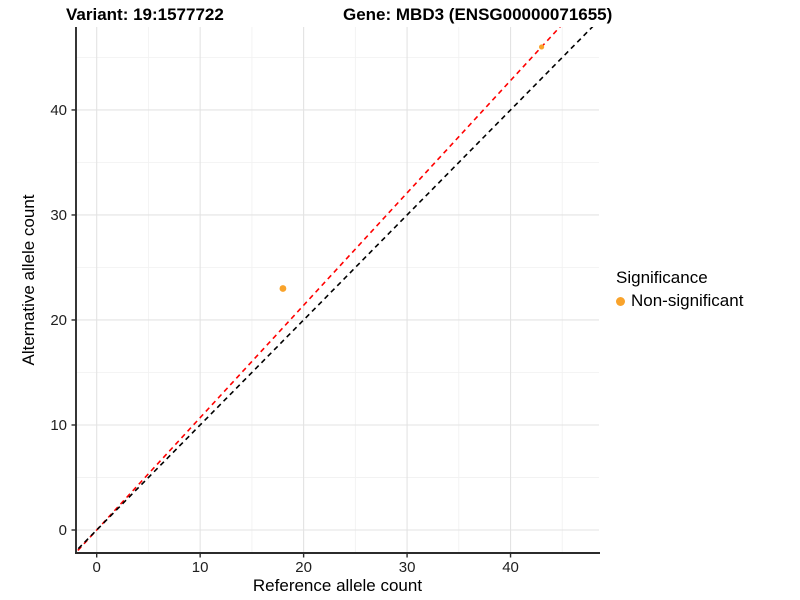 The image size is (800, 600). Describe the element at coordinates (145, 14) in the screenshot. I see `variant-title: Variant: 19:1577722` at that location.